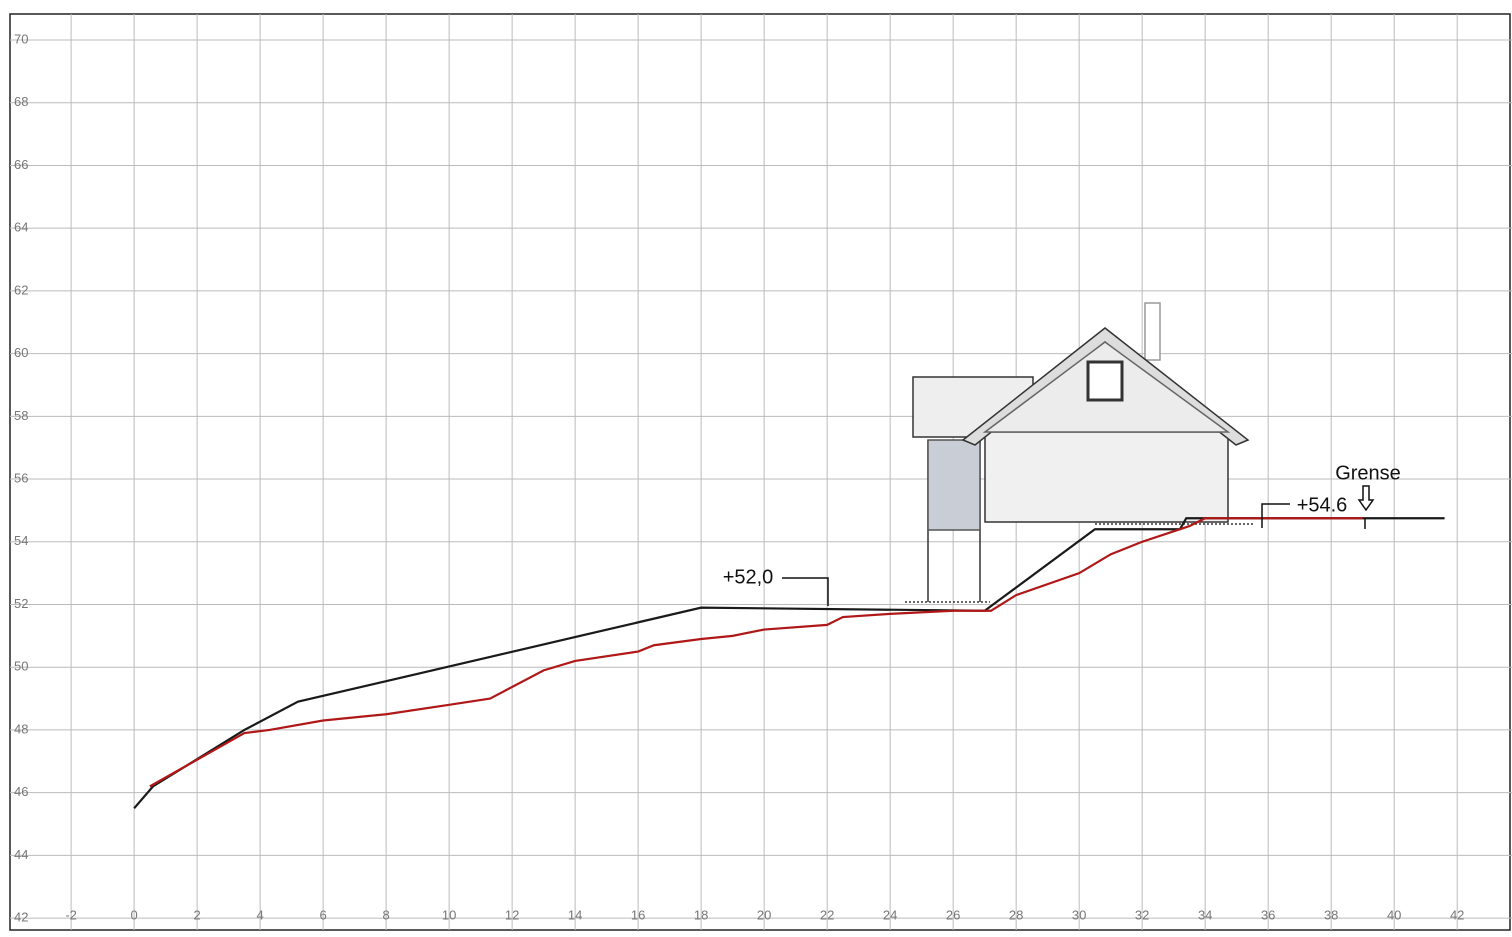 This screenshot has height=937, width=1512. I want to click on x-tick-label: 18, so click(701, 914).